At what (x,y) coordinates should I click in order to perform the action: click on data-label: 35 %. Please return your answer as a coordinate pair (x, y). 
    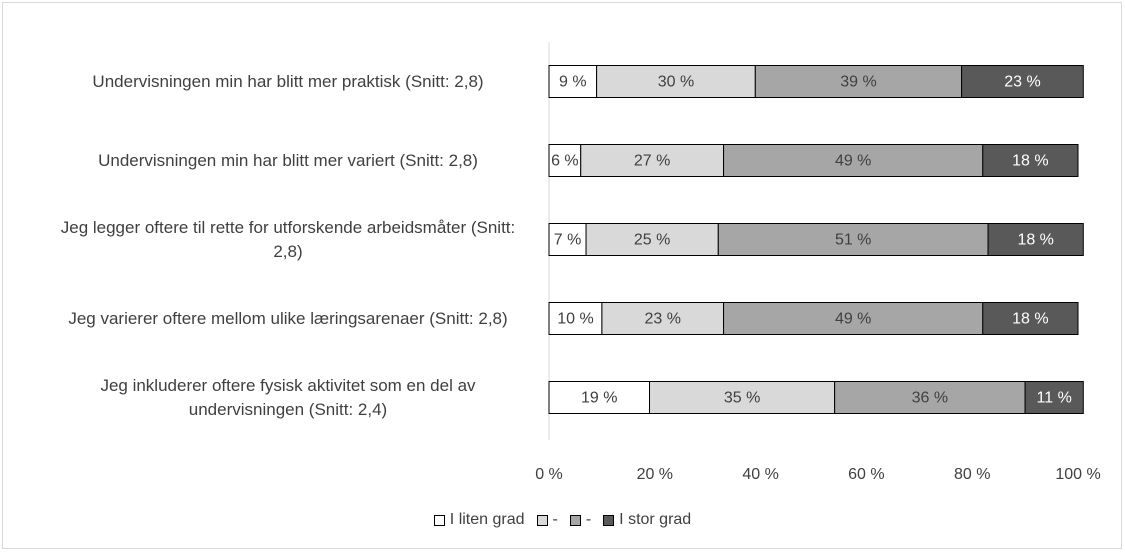
    Looking at the image, I should click on (742, 398).